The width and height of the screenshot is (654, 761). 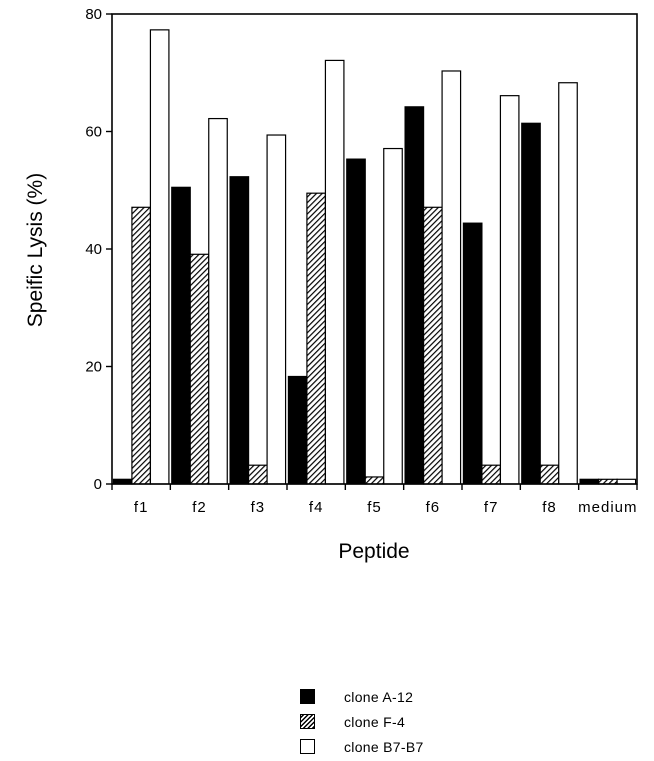 I want to click on y-tick-label: 60, so click(x=93, y=132).